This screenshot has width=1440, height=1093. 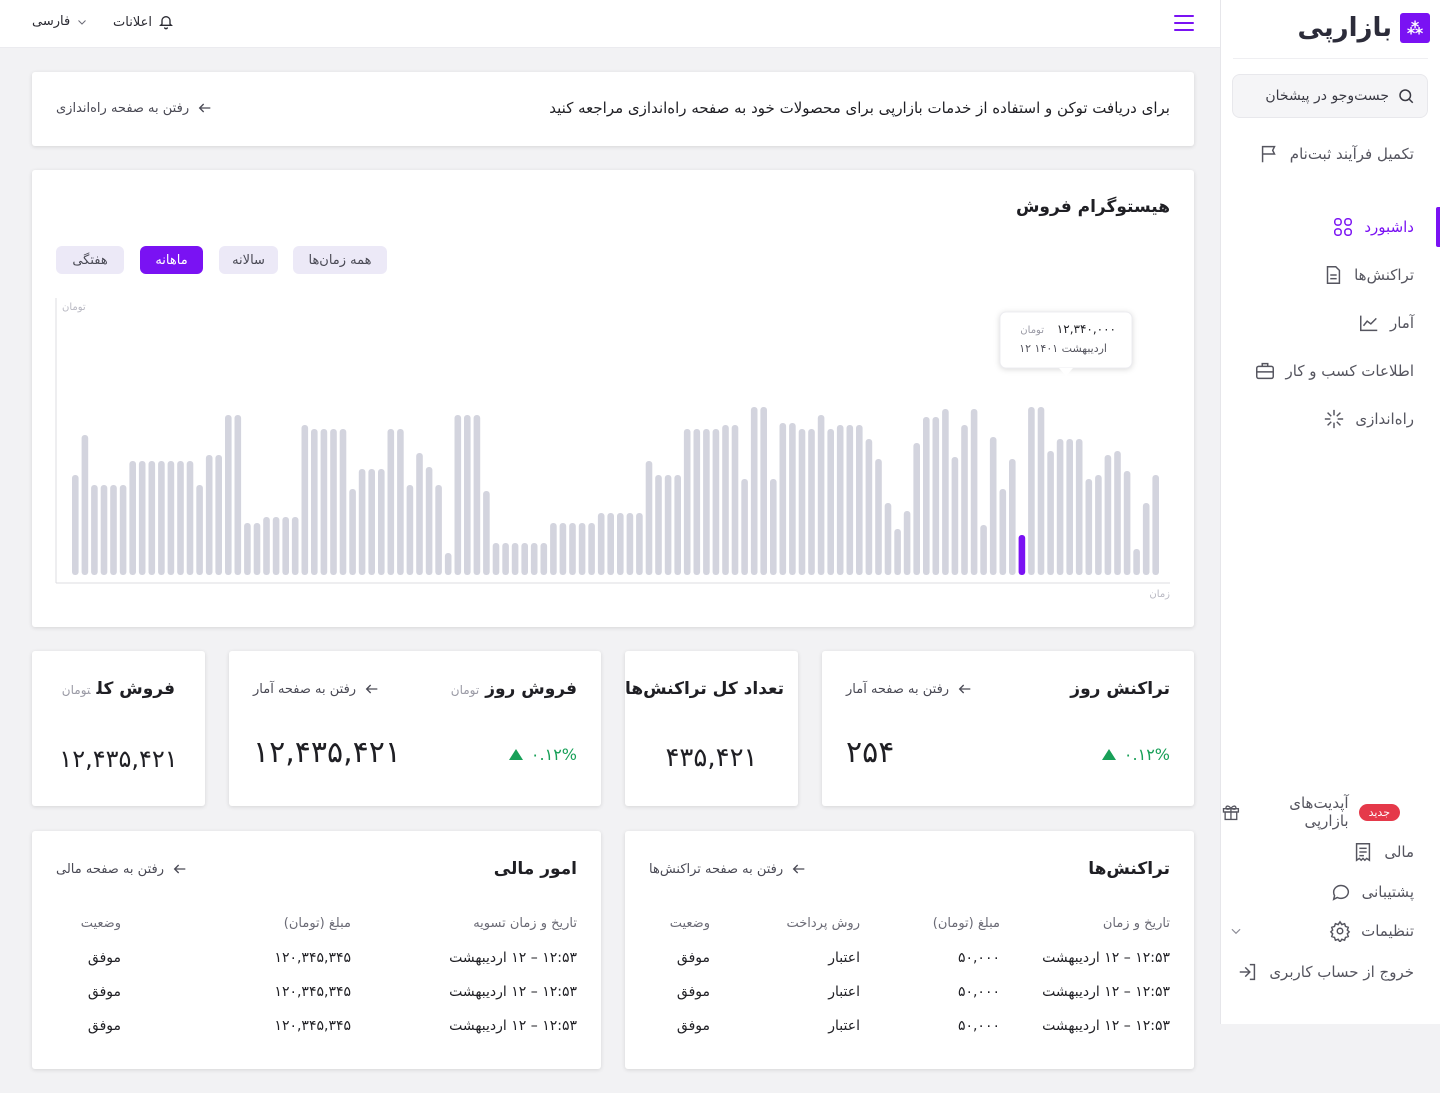 What do you see at coordinates (1022, 555) in the screenshot?
I see `bar-highlighted` at bounding box center [1022, 555].